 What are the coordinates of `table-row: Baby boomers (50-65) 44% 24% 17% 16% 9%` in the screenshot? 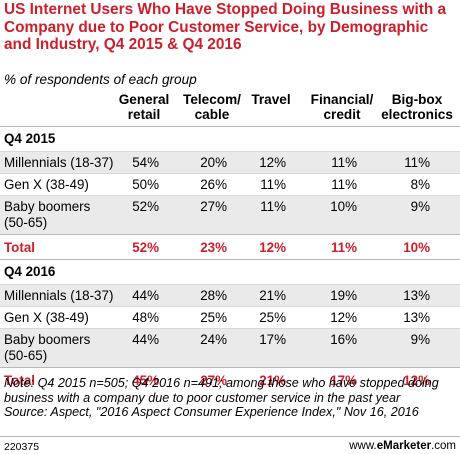 It's located at (230, 347).